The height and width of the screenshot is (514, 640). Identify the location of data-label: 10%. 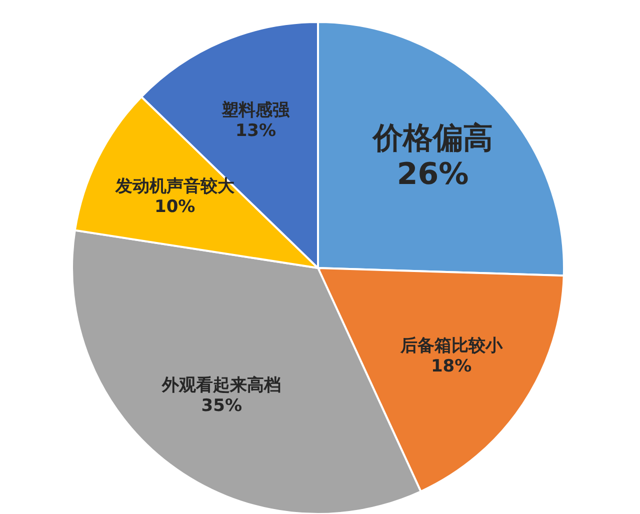
(175, 206).